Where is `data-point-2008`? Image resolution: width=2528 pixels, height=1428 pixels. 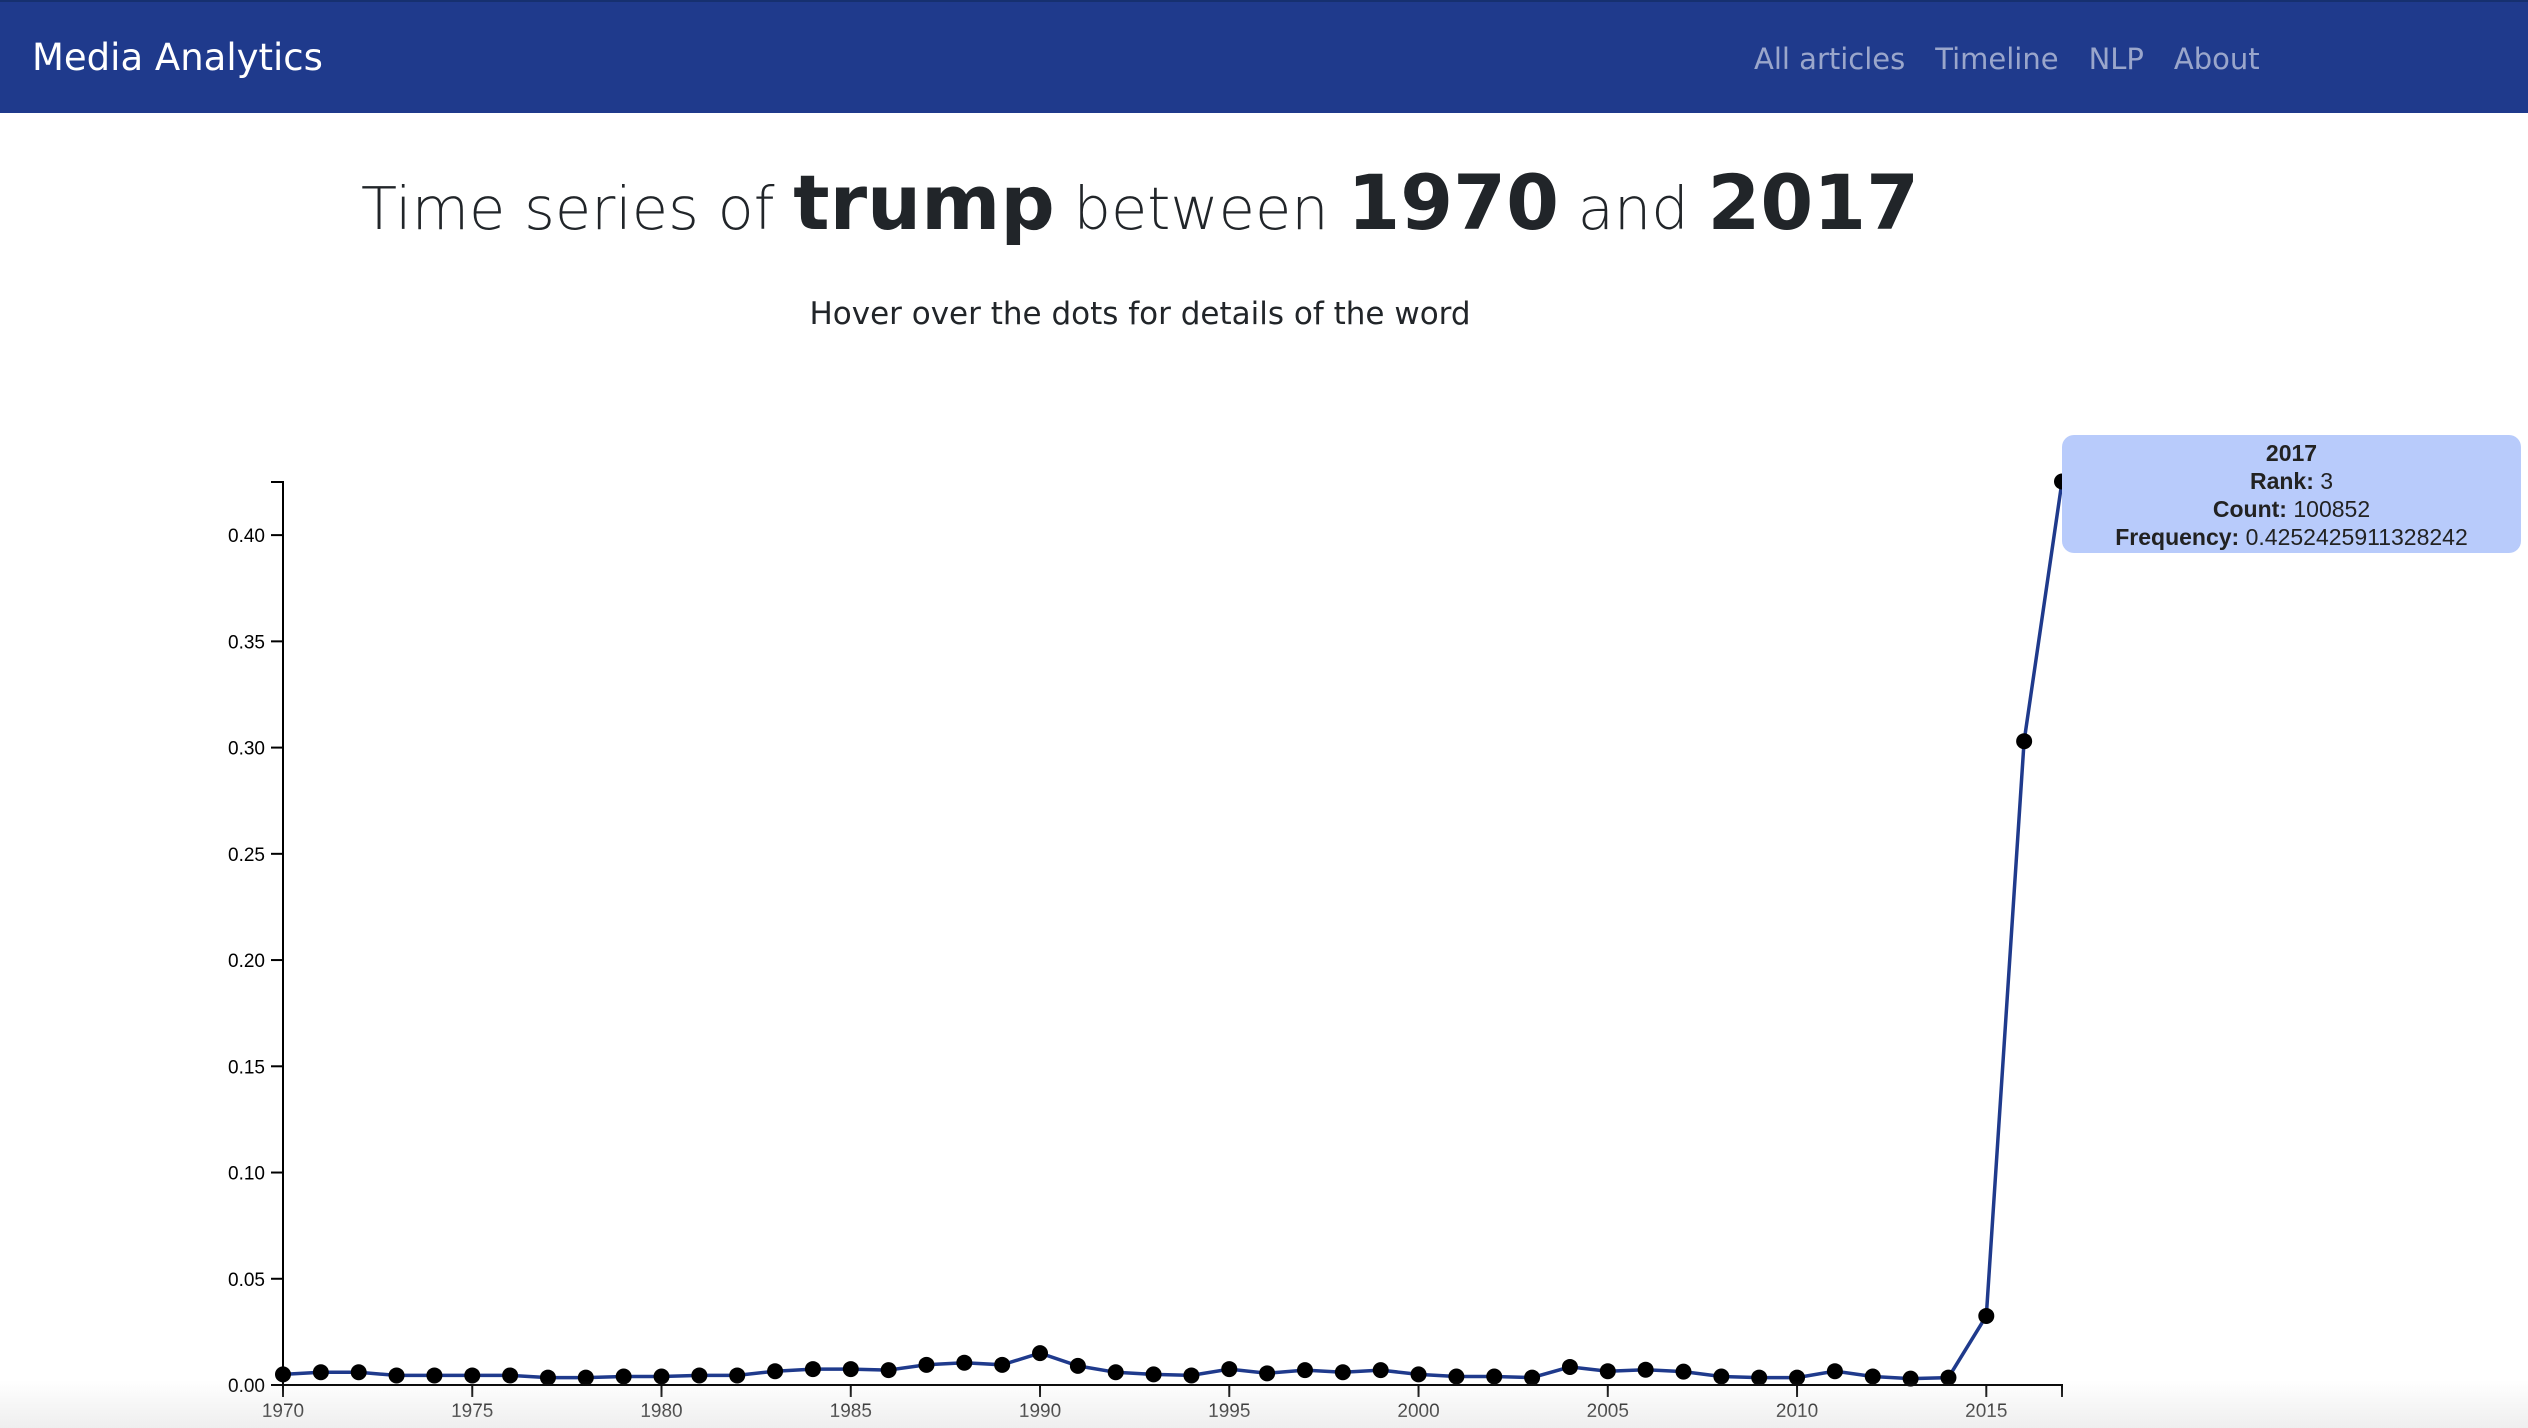 data-point-2008 is located at coordinates (1721, 1376).